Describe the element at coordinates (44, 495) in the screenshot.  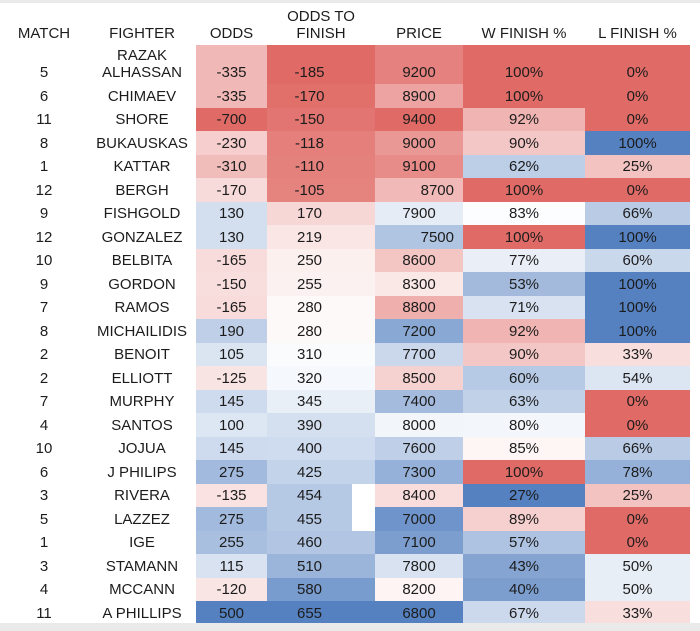
I see `cell-match: 3` at that location.